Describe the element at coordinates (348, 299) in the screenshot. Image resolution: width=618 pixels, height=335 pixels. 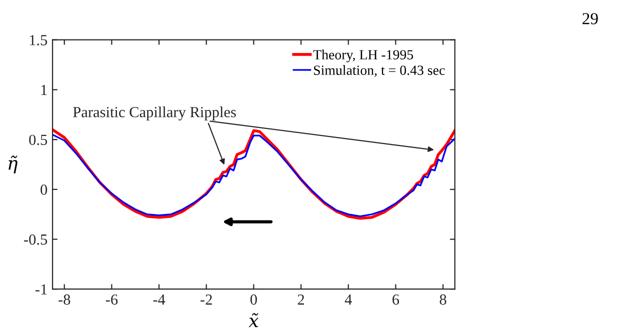
I see `x-tick-label: 4` at that location.